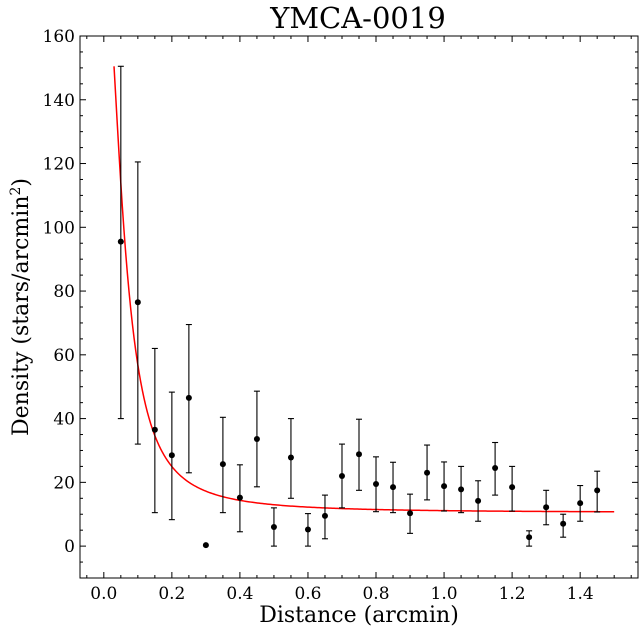 The width and height of the screenshot is (644, 633). Describe the element at coordinates (21, 316) in the screenshot. I see `y-axis-label-main: Density (stars/arcmin` at that location.